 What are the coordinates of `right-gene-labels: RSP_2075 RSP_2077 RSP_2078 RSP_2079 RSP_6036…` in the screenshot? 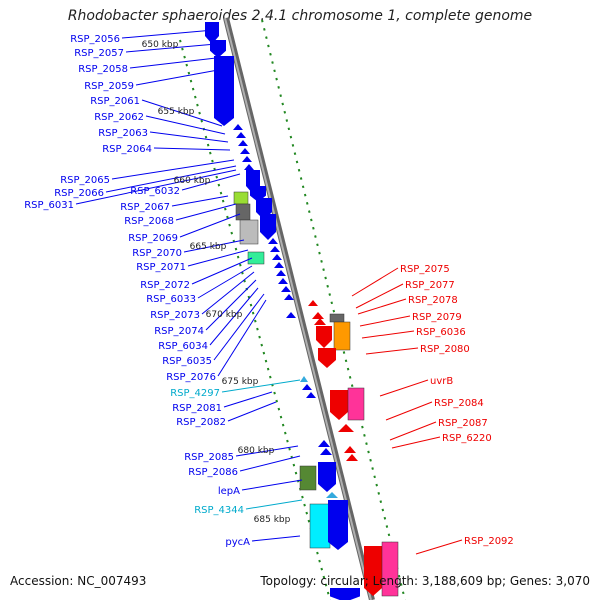 It's located at (457, 405).